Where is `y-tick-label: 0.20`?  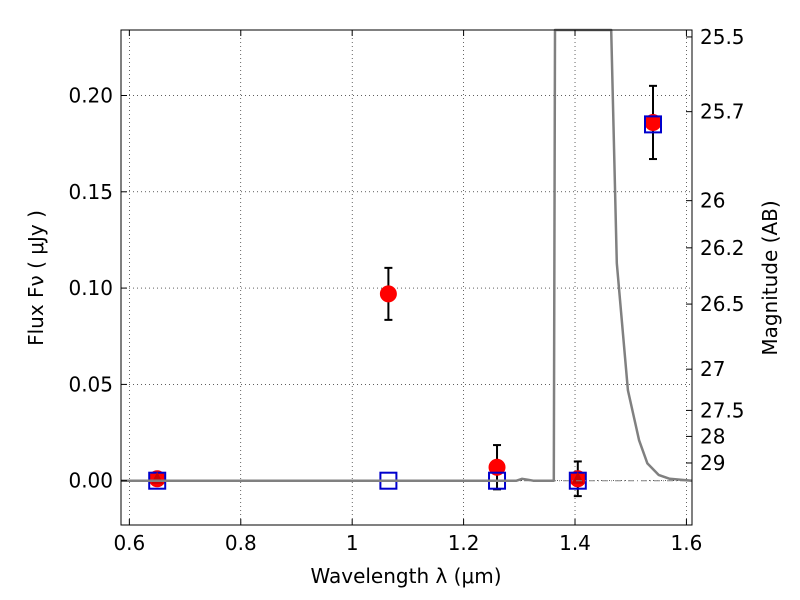
y-tick-label: 0.20 is located at coordinates (90, 95).